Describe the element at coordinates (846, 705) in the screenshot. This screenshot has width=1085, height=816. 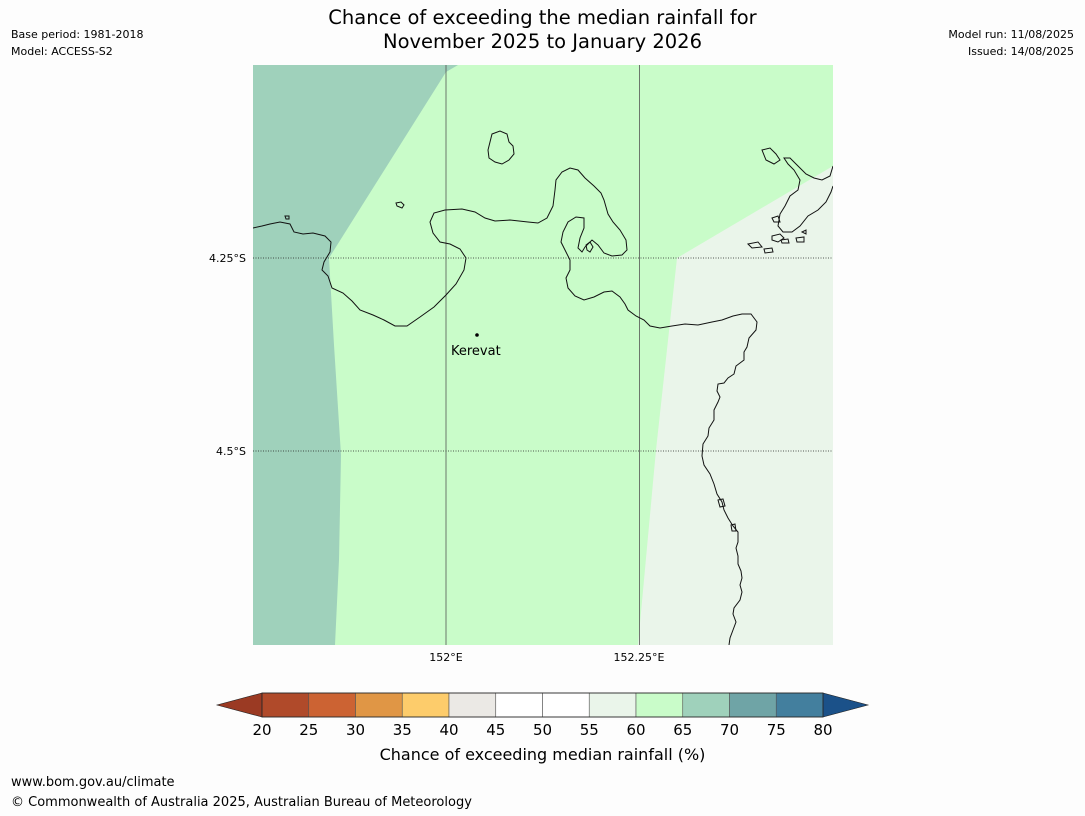
I see `colorbar-over-arrow` at that location.